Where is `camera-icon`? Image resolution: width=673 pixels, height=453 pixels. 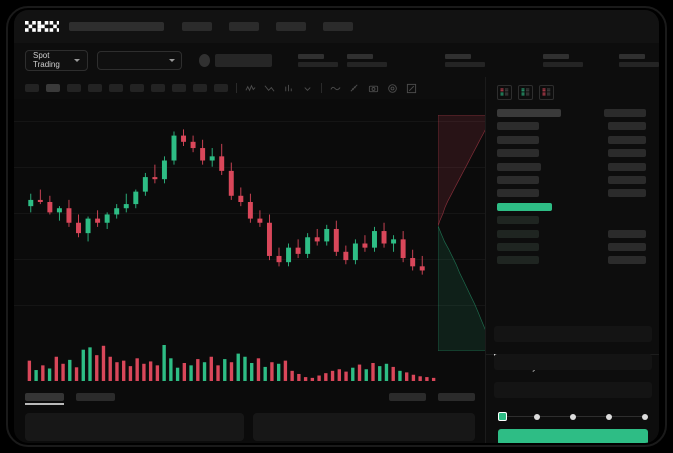
camera-icon is located at coordinates (373, 88).